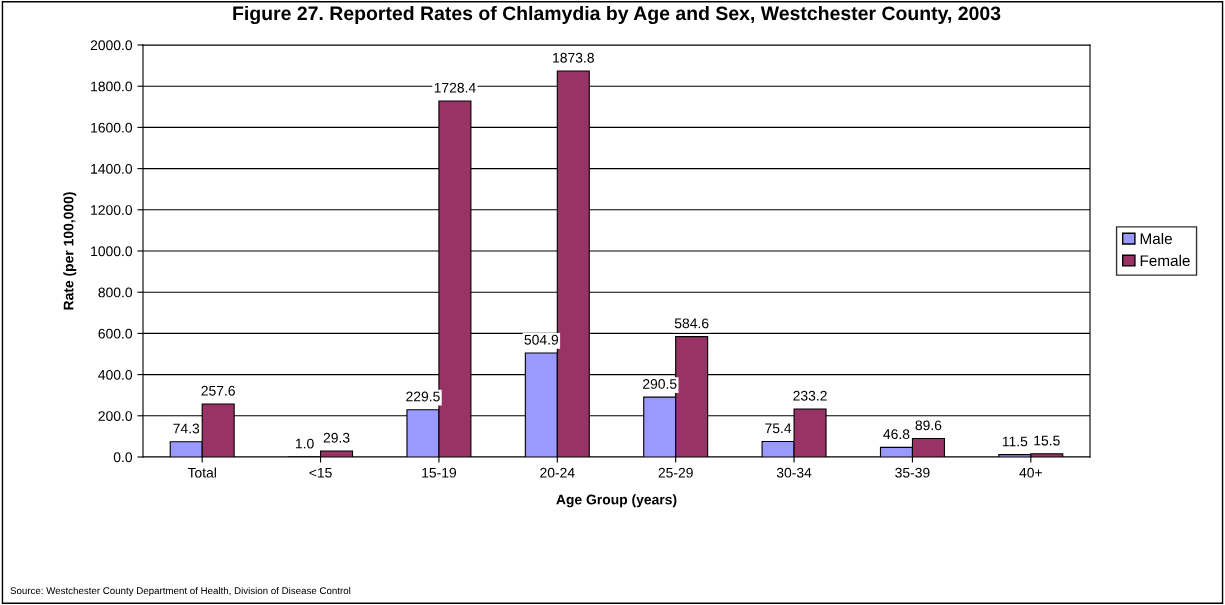 The image size is (1225, 605). What do you see at coordinates (557, 472) in the screenshot?
I see `x-tick-label: 20-24` at bounding box center [557, 472].